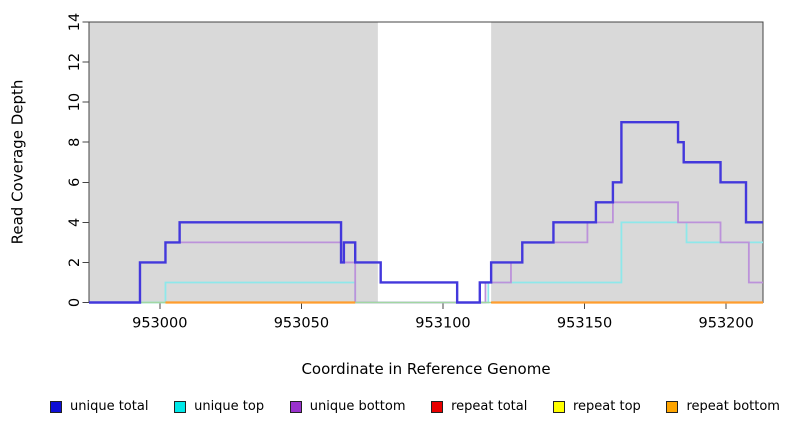  Describe the element at coordinates (733, 406) in the screenshot. I see `legend-label: repeat bottom` at that location.